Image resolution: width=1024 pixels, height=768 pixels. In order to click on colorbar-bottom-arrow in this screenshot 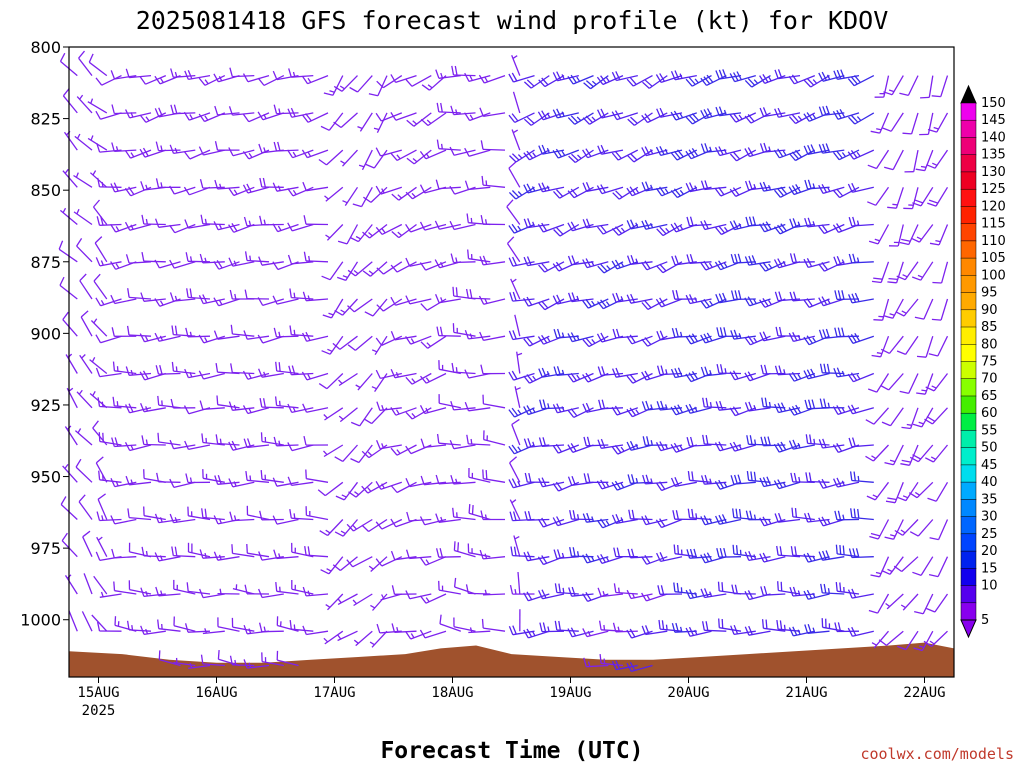, I will do `click(968, 629)`.